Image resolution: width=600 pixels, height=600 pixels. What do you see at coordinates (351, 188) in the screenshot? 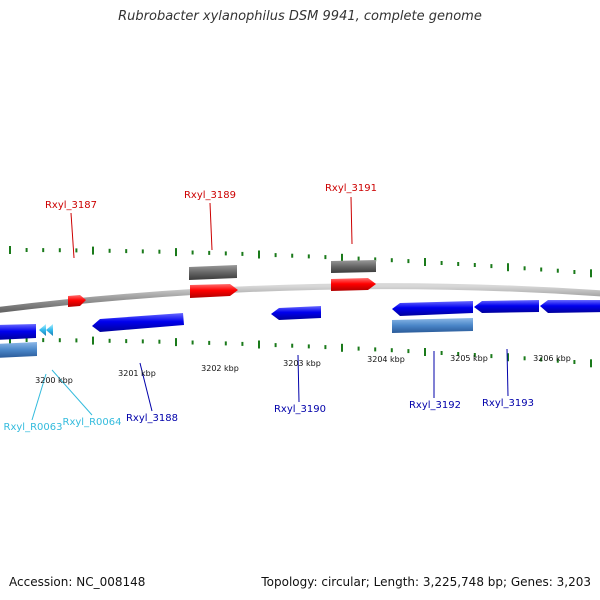
I see `label-Rxyl_3191: Rxyl_3191` at bounding box center [351, 188].